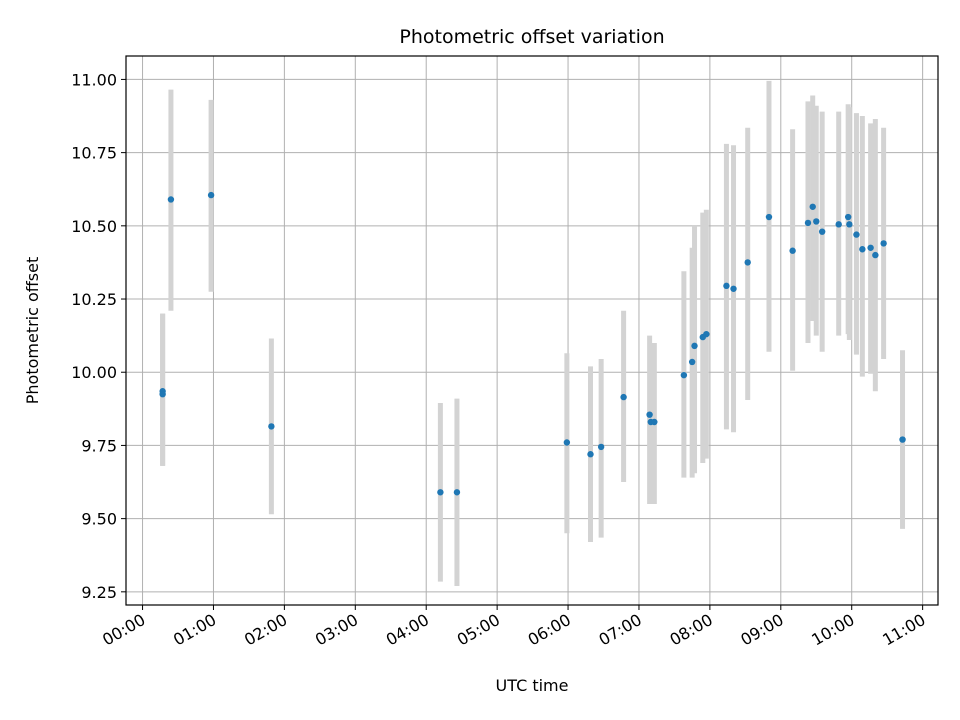 This screenshot has height=720, width=960. I want to click on y-tick-label: 10.50, so click(94, 226).